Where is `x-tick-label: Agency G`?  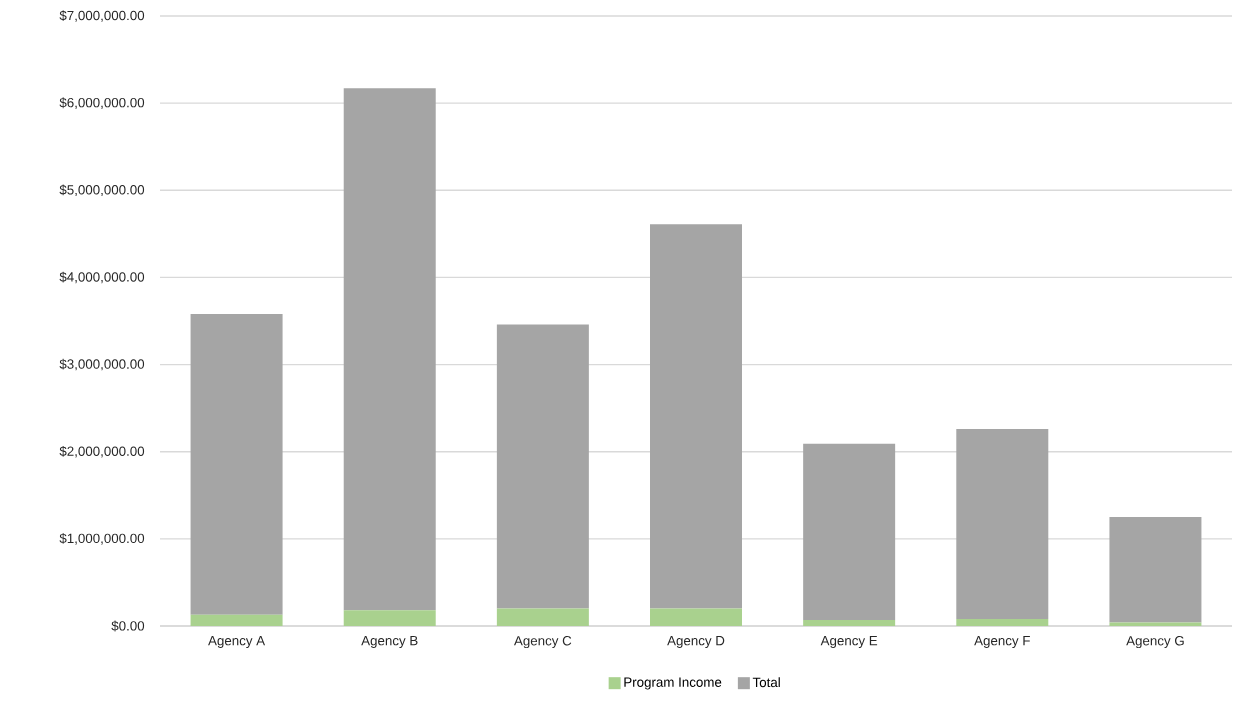 x-tick-label: Agency G is located at coordinates (1155, 642).